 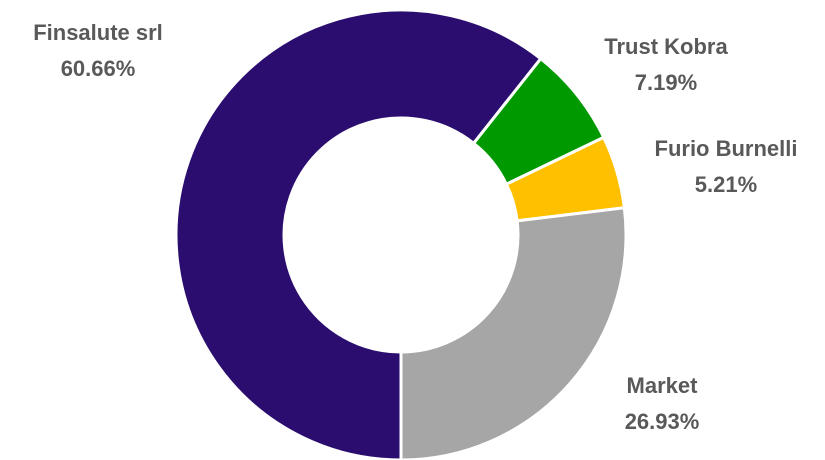 I want to click on slice-value: 26.93%, so click(x=662, y=421).